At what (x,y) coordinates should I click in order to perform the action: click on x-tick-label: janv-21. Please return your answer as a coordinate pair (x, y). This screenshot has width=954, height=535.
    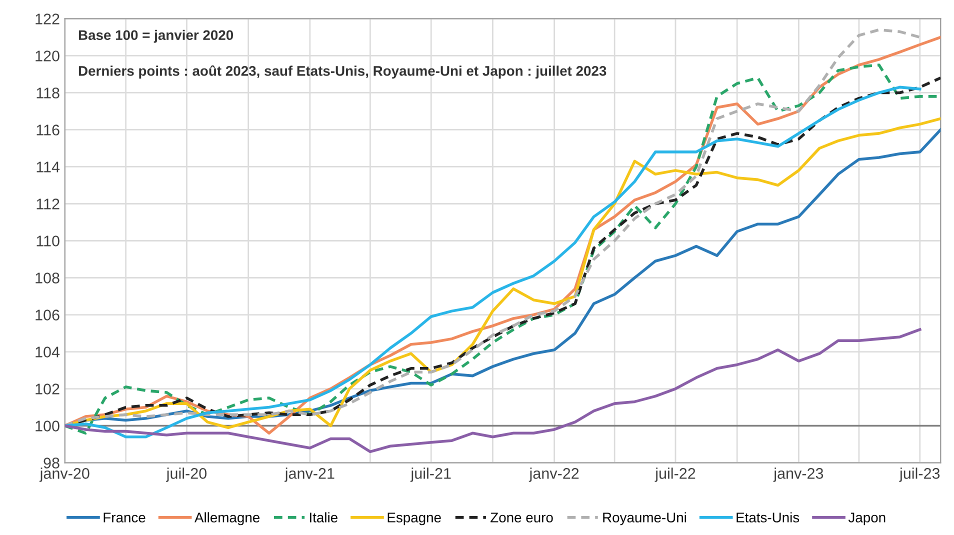
    Looking at the image, I should click on (309, 475).